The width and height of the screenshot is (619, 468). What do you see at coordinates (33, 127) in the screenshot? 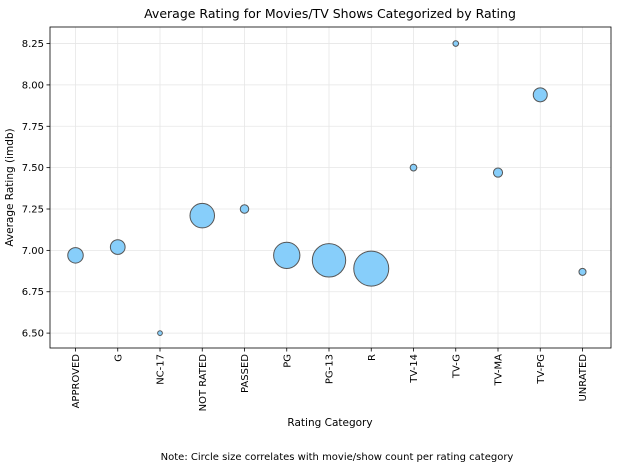
I see `y-tick-label: 7.75` at bounding box center [33, 127].